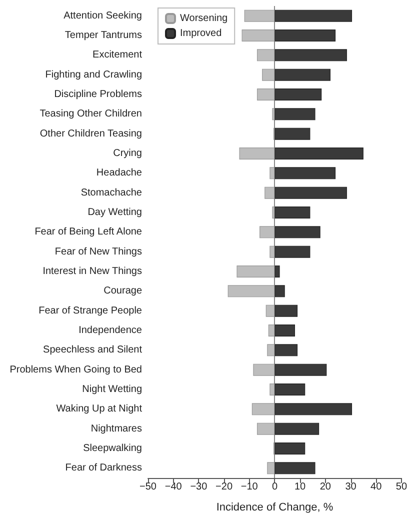  What do you see at coordinates (103, 16) in the screenshot?
I see `y-tick-label: Attention Seeking` at bounding box center [103, 16].